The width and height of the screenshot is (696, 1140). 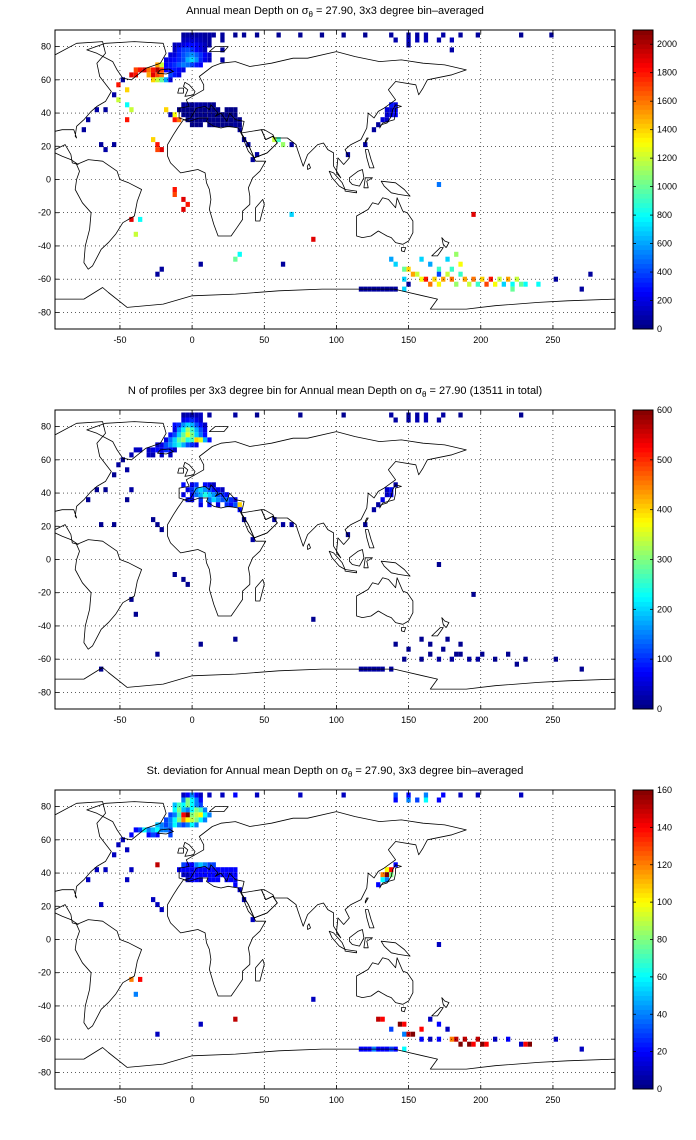 I want to click on x-tick-label: -50, so click(x=119, y=1100).